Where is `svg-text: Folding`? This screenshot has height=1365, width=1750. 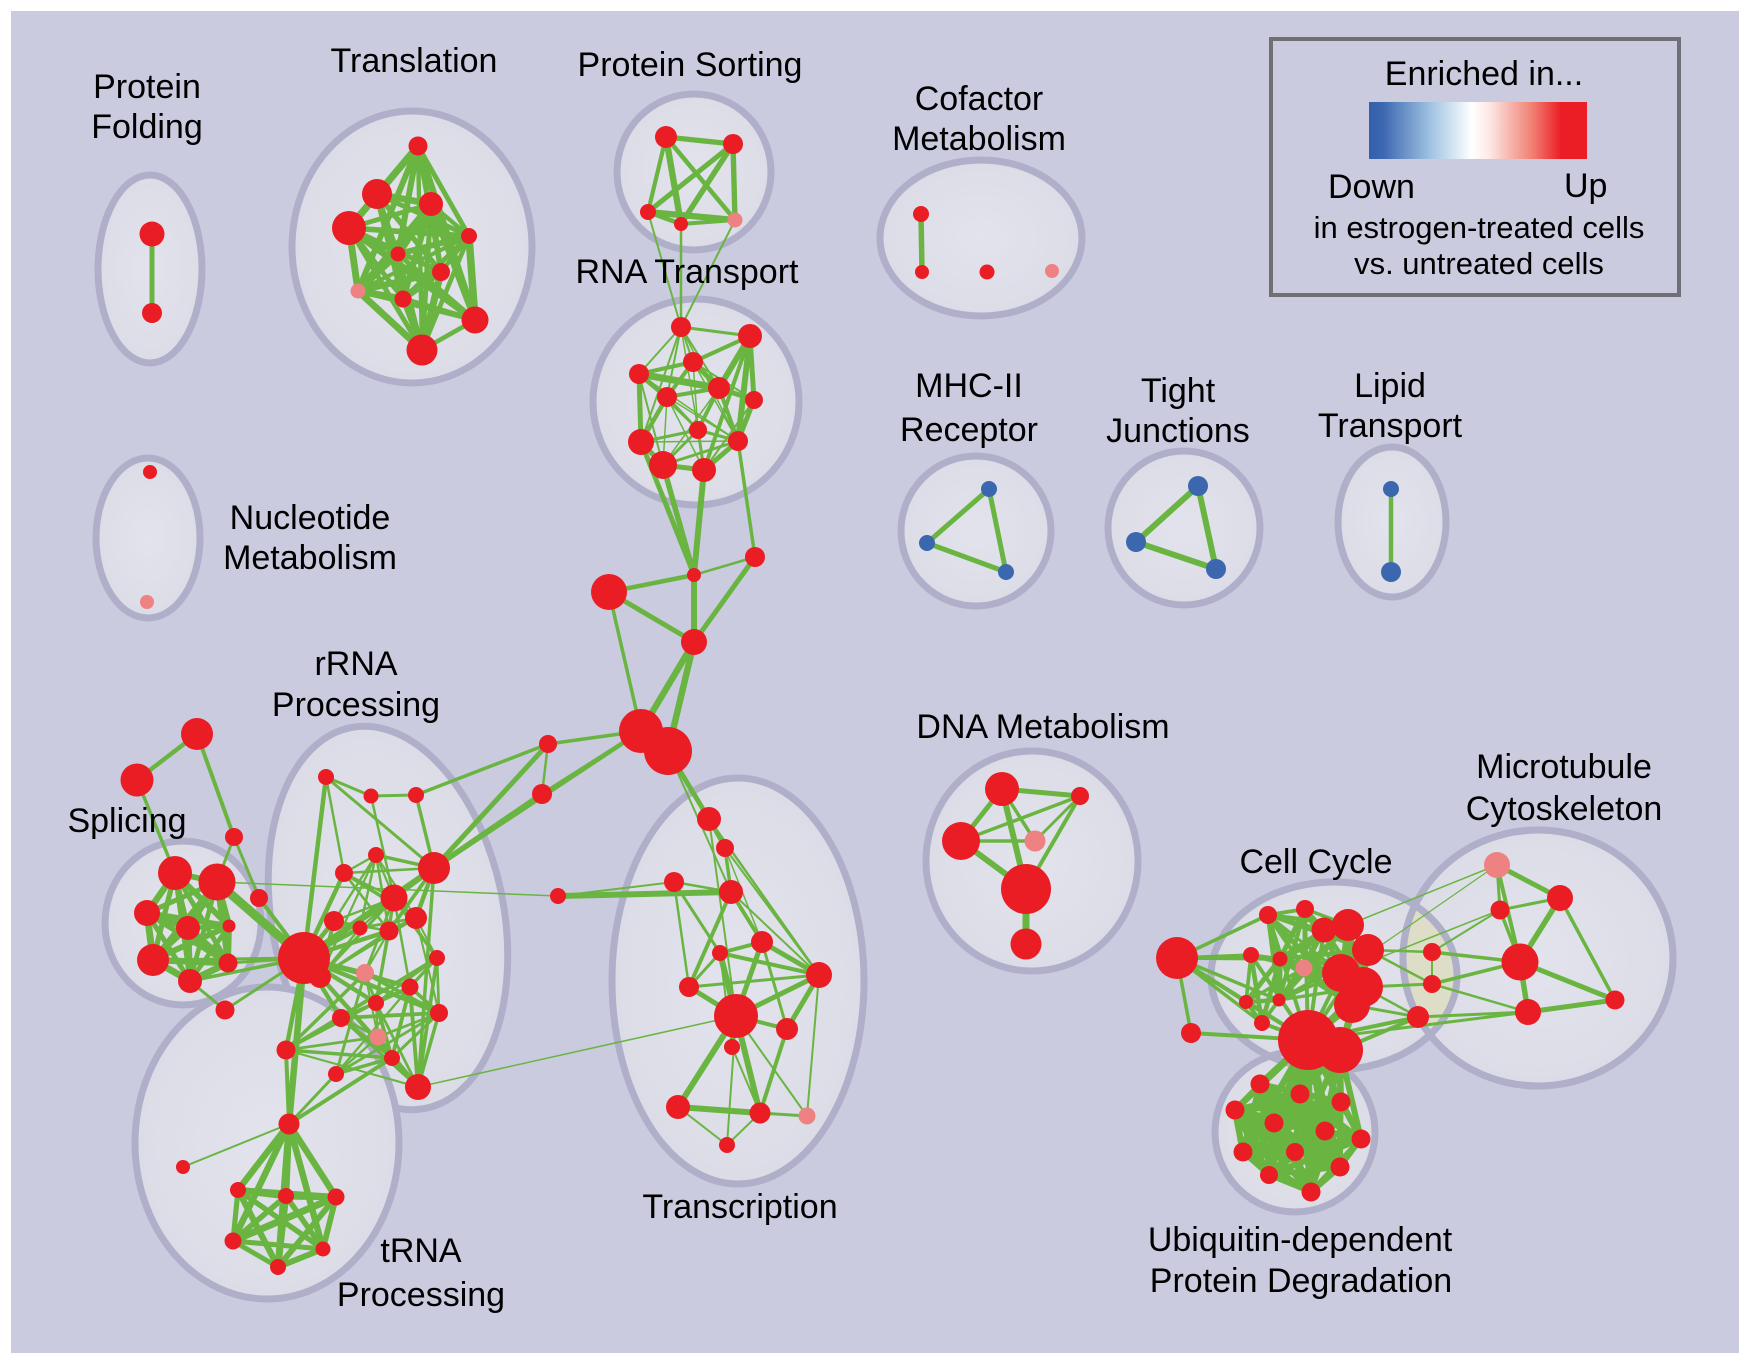
svg-text: Folding is located at coordinates (147, 127).